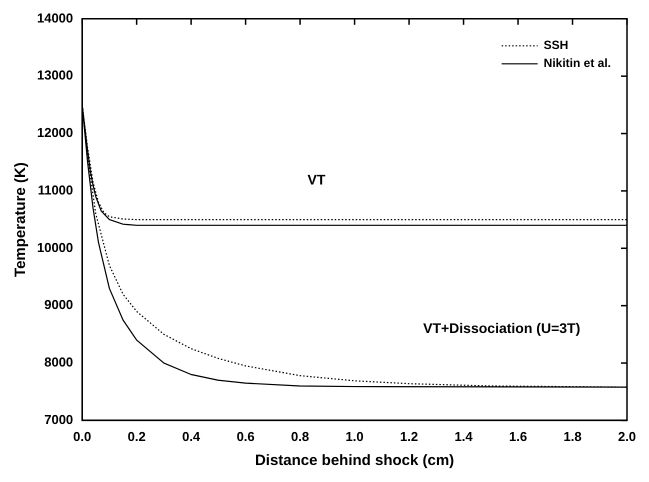 The height and width of the screenshot is (482, 649). I want to click on annotation: VT+Dissociation (U=3T), so click(501, 328).